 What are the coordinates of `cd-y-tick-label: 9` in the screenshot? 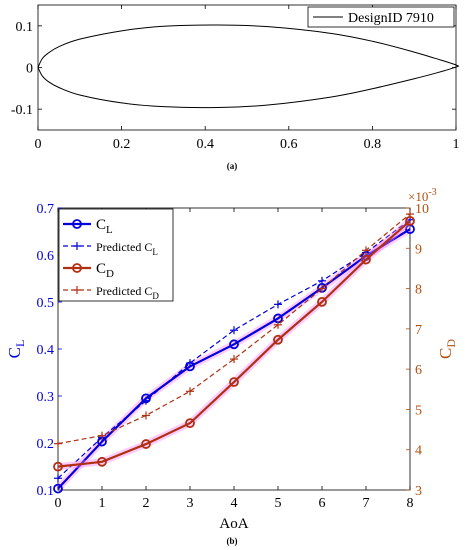 It's located at (418, 249).